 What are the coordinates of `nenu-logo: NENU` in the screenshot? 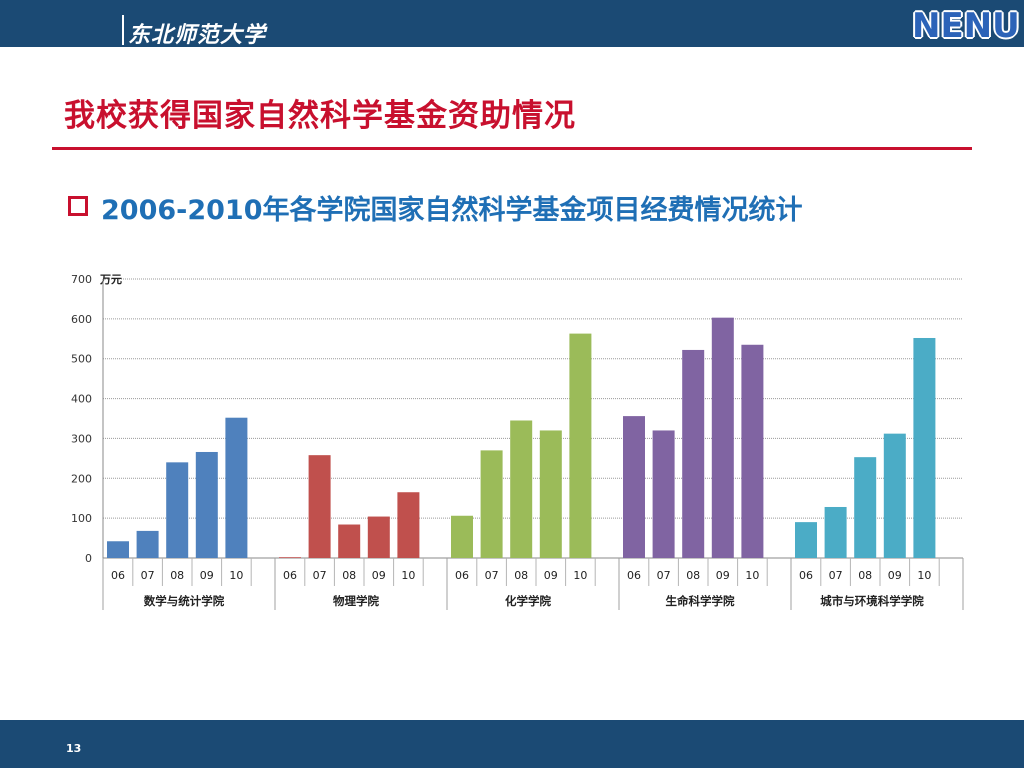 It's located at (966, 26).